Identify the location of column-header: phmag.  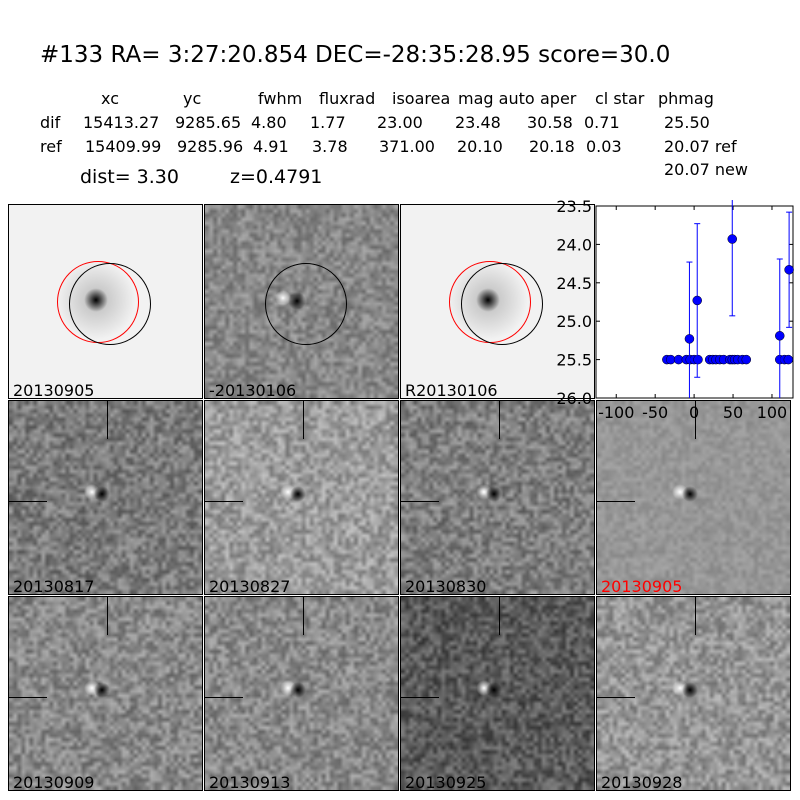
(686, 98).